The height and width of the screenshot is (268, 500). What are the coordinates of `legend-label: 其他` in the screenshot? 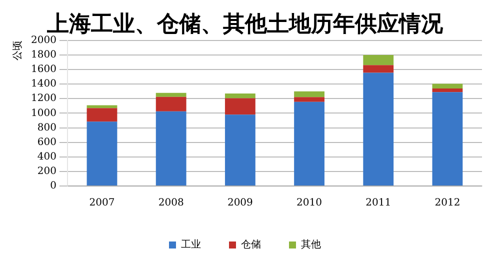 It's located at (311, 244).